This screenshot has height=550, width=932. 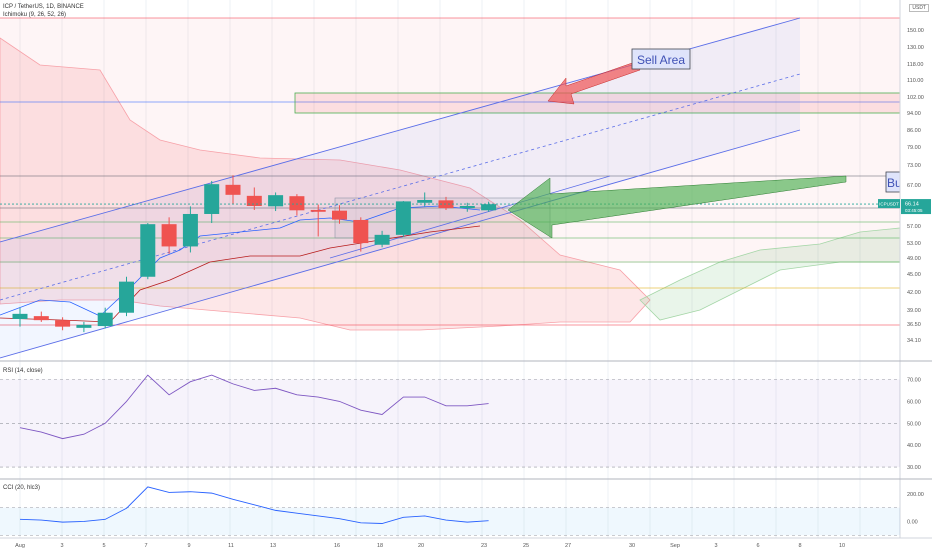 What do you see at coordinates (430, 546) in the screenshot?
I see `time-axis: Aug 3 5 7 9 11 13 16 18 20 23 25 27 30 Sep 3 6 8 10` at bounding box center [430, 546].